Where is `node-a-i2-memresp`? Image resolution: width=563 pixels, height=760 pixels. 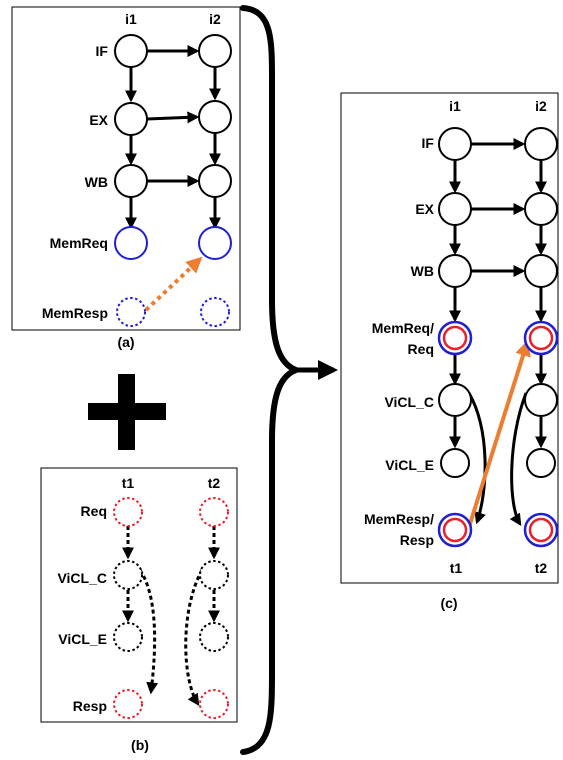 node-a-i2-memresp is located at coordinates (215, 312).